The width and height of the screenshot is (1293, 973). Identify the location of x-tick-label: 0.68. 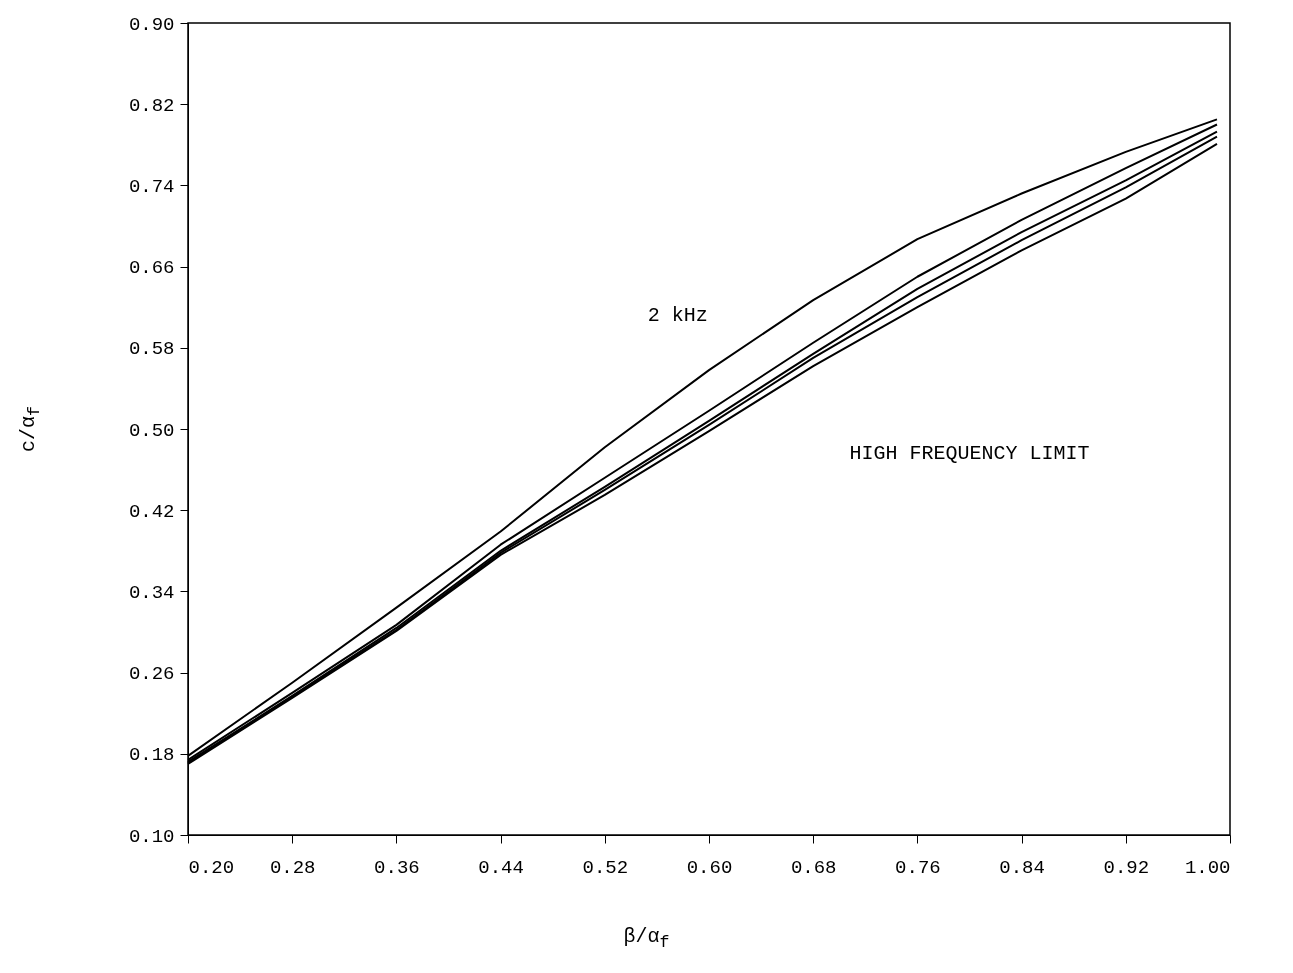
(813, 867).